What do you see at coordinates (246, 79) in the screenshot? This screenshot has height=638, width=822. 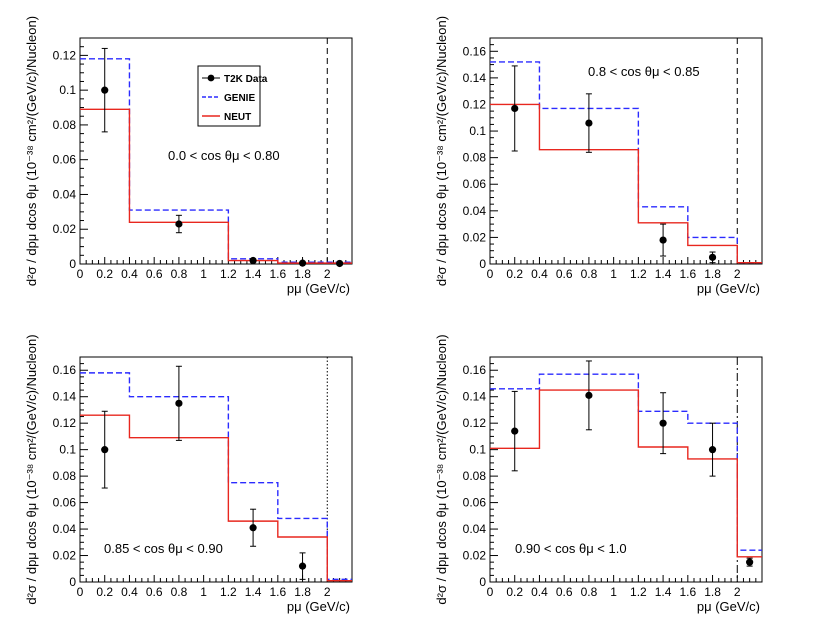 I see `legend-label: T2K Data` at bounding box center [246, 79].